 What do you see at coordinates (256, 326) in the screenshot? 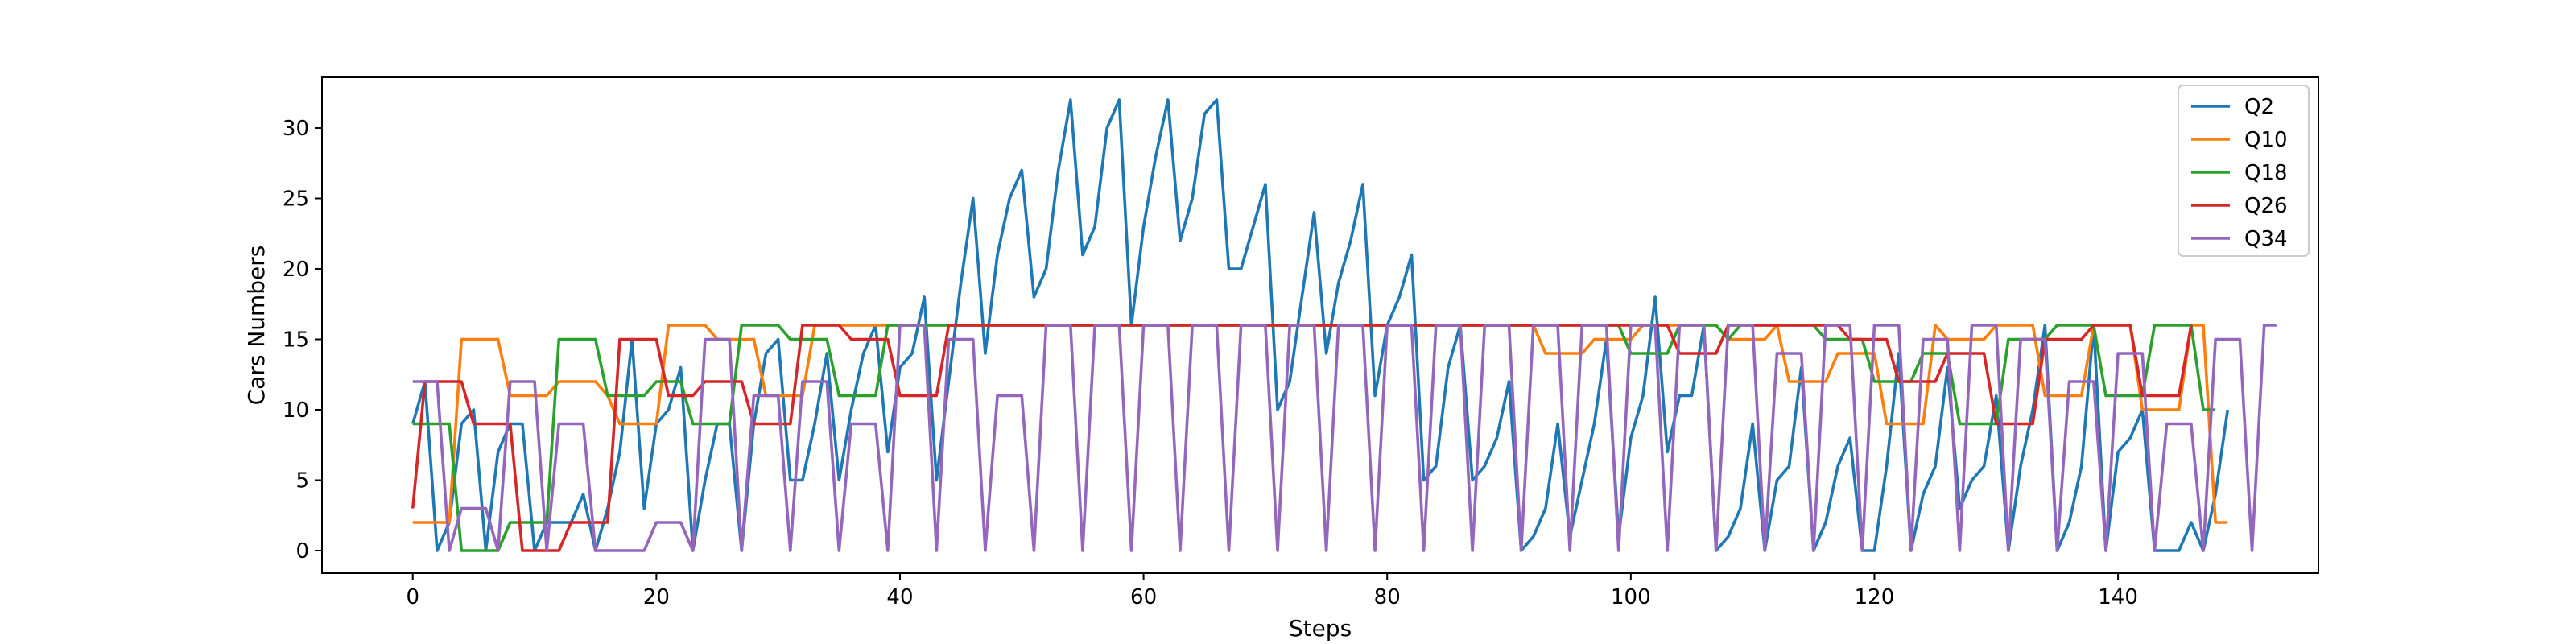
I see `y-axis-label: Cars Numbers` at bounding box center [256, 326].